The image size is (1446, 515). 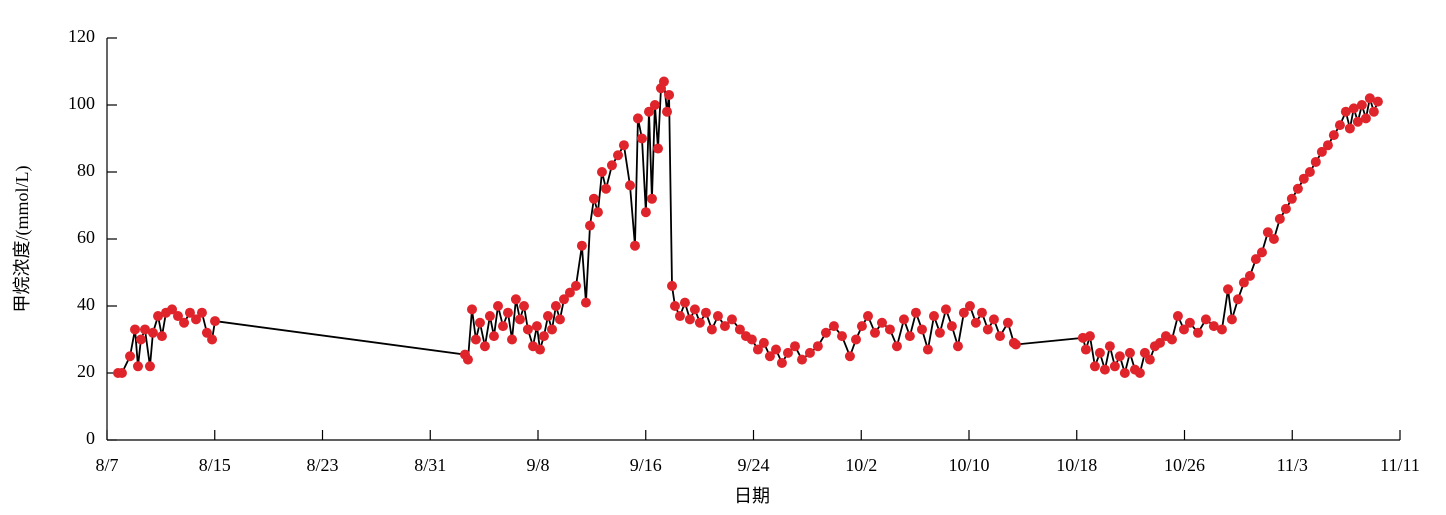 What do you see at coordinates (90, 438) in the screenshot?
I see `y-tick-label: 0` at bounding box center [90, 438].